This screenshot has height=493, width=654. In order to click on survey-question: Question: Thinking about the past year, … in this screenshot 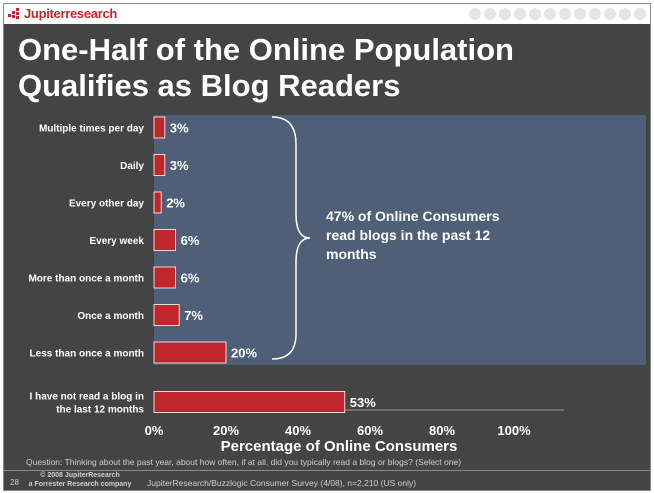, I will do `click(244, 462)`.